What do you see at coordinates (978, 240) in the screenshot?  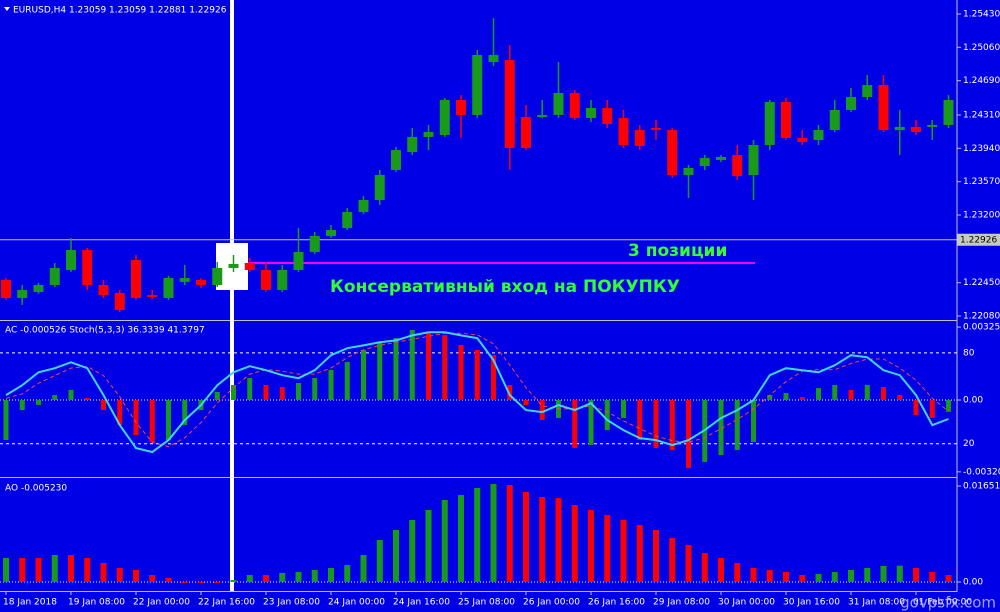 I see `last-price-label: 1.22926` at bounding box center [978, 240].